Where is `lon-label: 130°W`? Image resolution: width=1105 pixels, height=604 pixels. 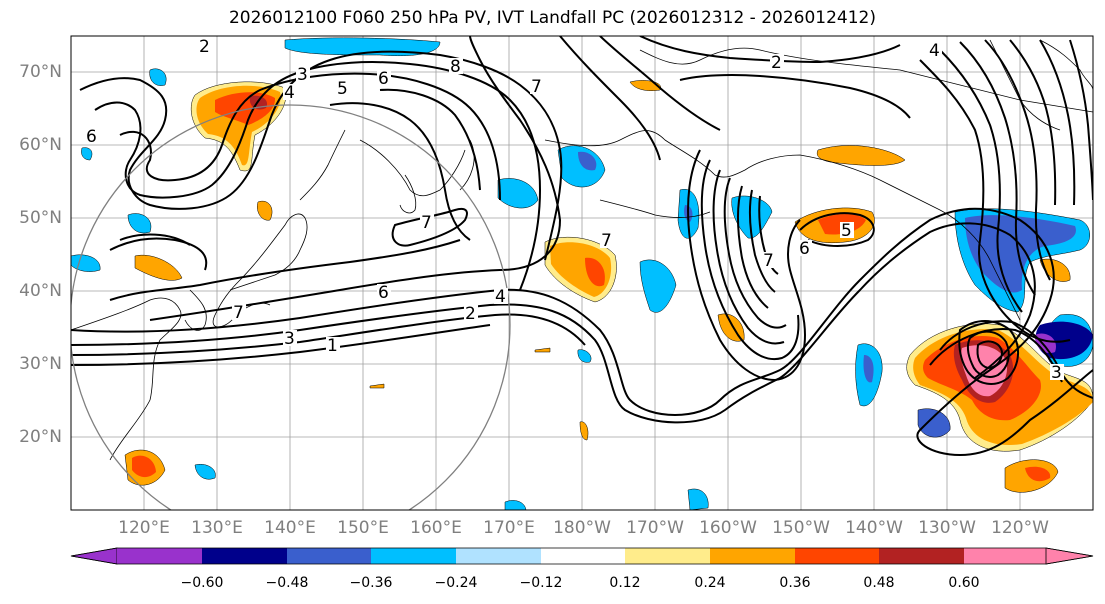
lon-label: 130°W is located at coordinates (947, 528).